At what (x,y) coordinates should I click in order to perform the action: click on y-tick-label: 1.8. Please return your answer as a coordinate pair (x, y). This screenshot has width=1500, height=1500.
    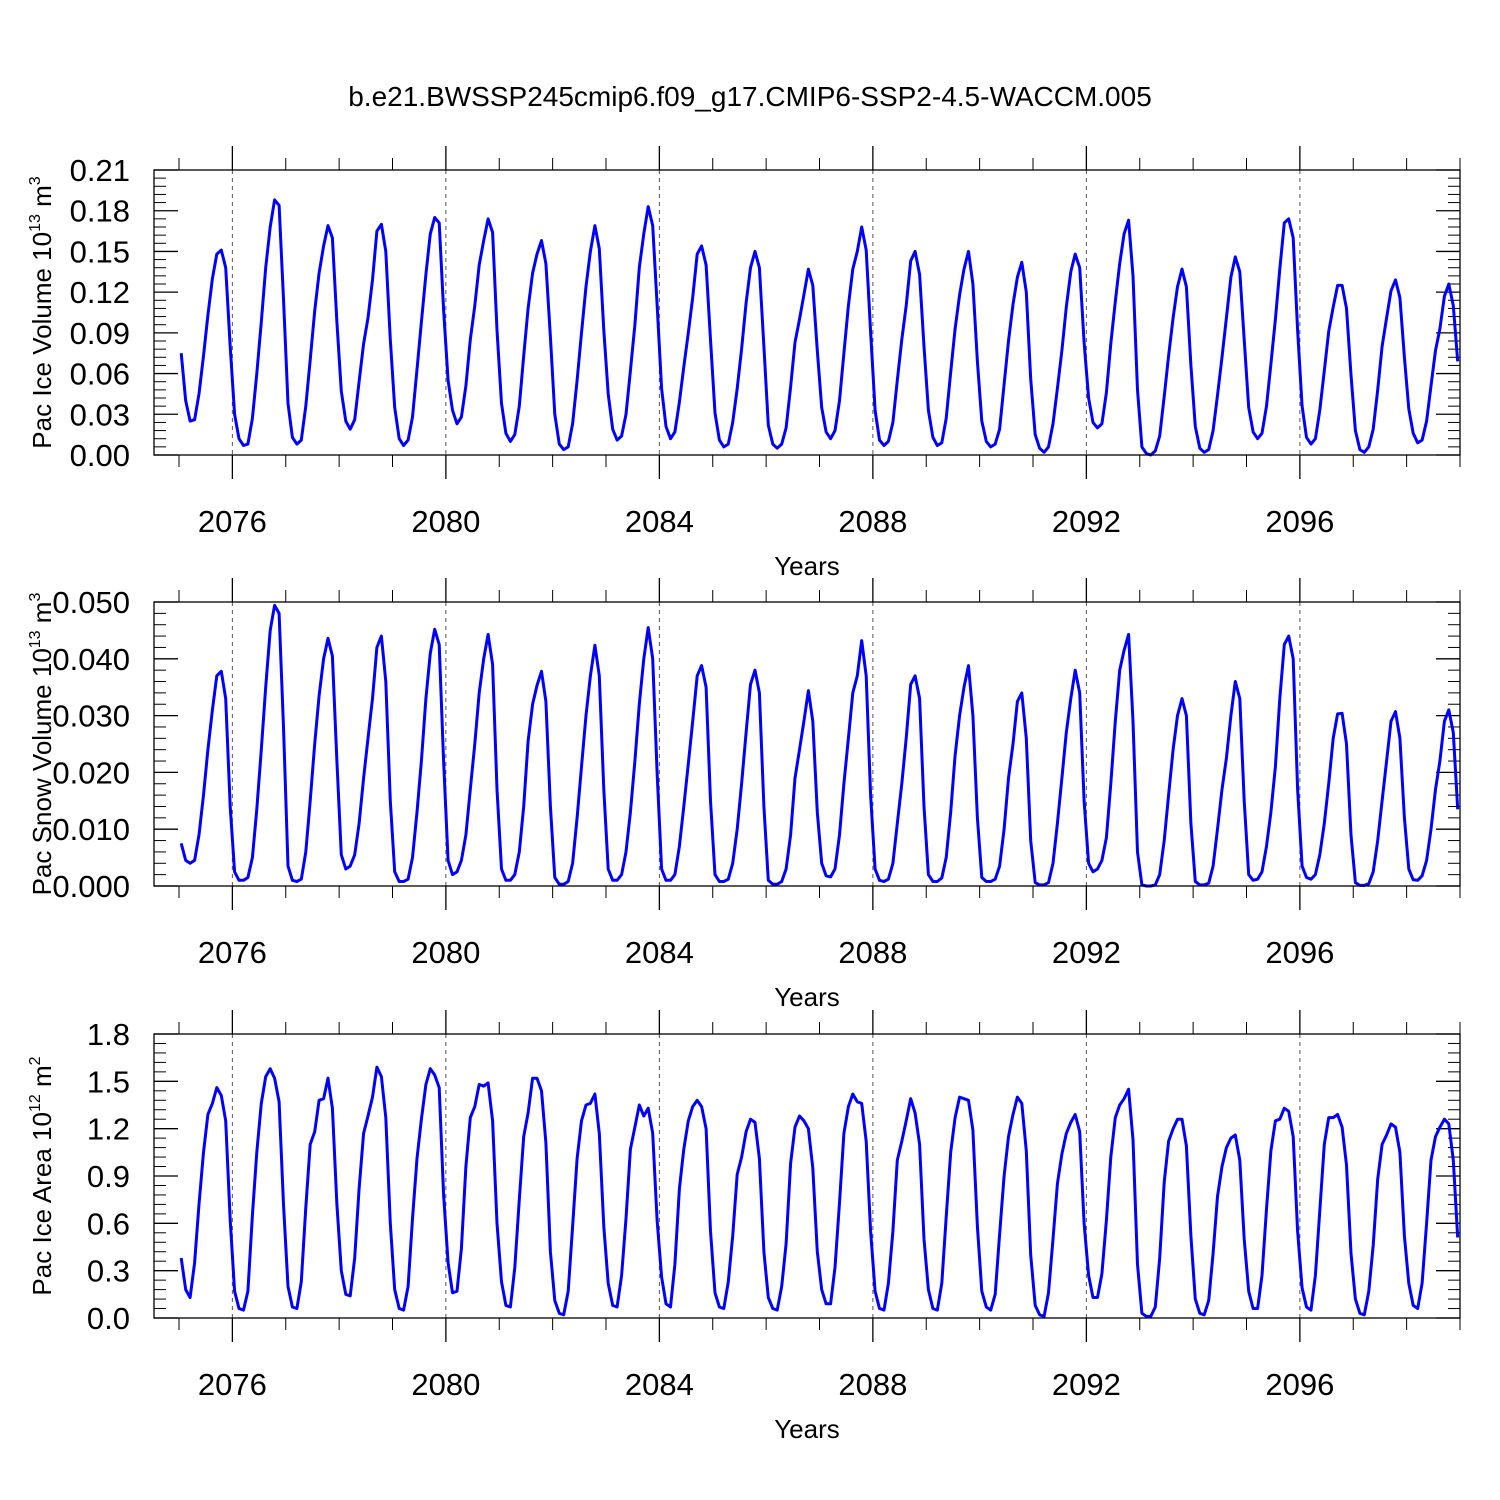
    Looking at the image, I should click on (108, 1034).